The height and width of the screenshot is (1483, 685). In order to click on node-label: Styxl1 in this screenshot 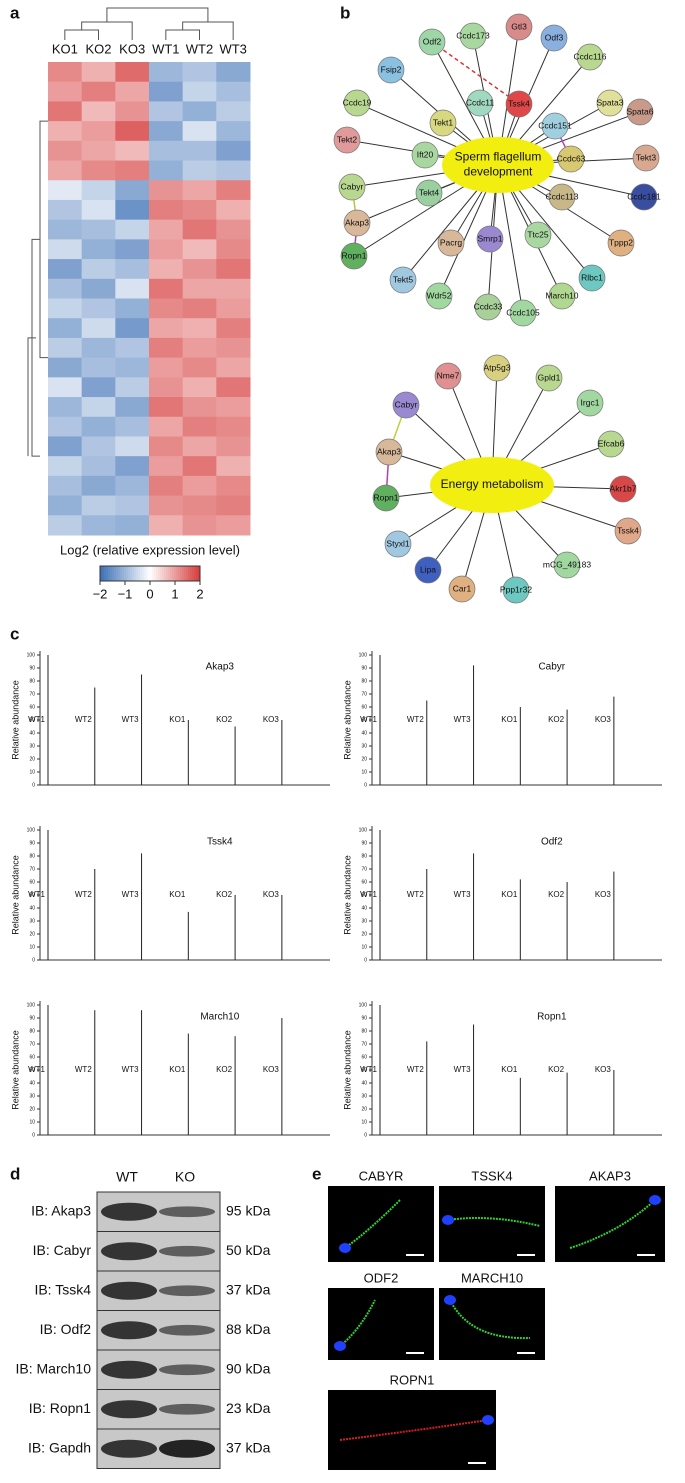, I will do `click(397, 543)`.